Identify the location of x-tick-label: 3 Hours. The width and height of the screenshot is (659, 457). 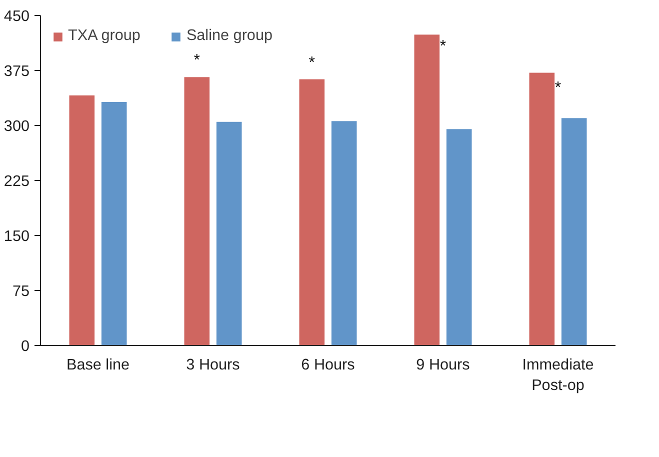
(213, 365).